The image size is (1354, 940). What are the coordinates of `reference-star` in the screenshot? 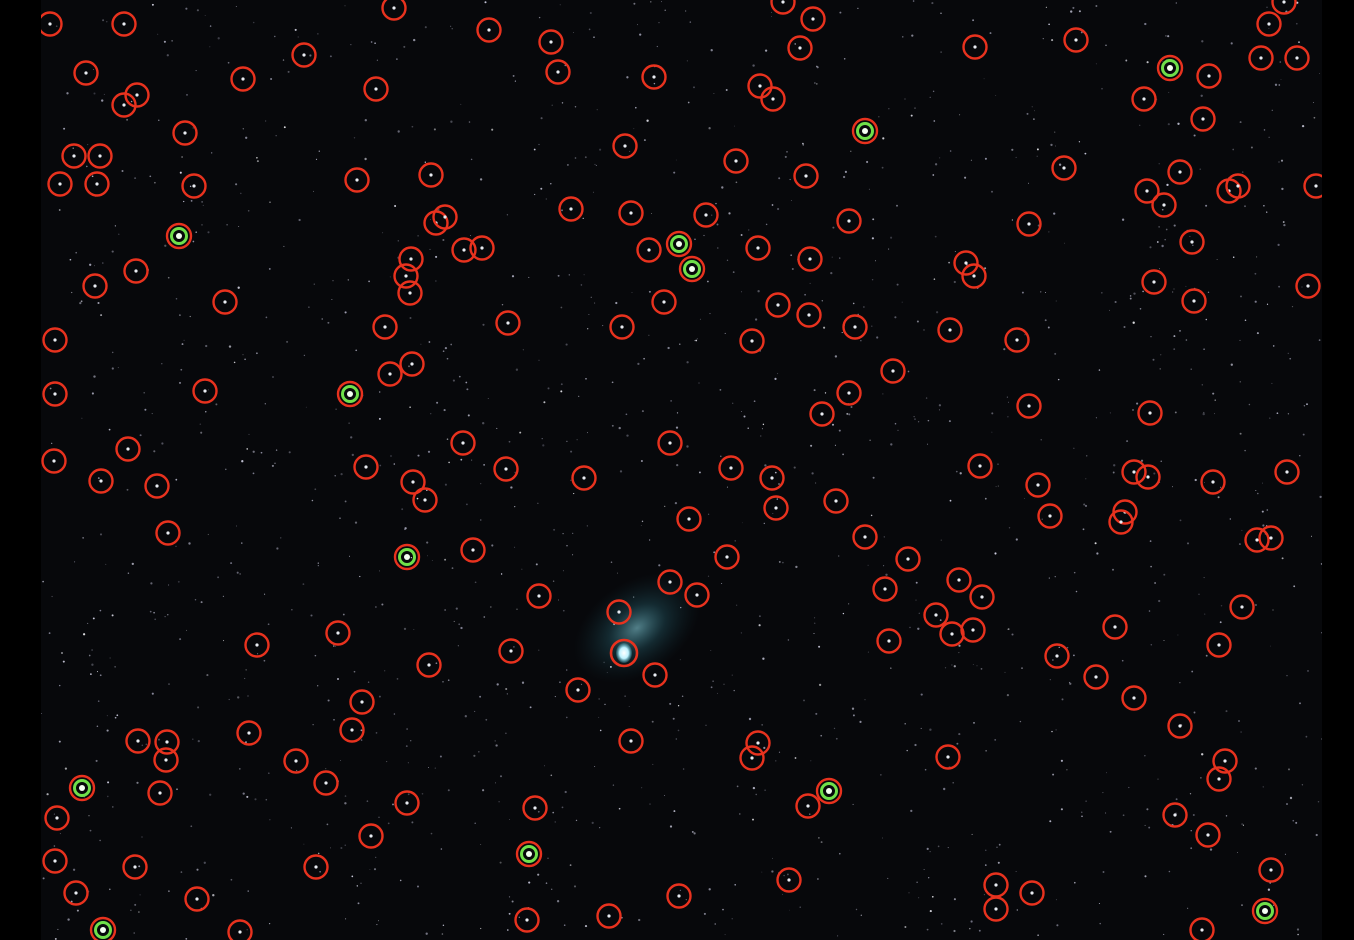 It's located at (529, 854).